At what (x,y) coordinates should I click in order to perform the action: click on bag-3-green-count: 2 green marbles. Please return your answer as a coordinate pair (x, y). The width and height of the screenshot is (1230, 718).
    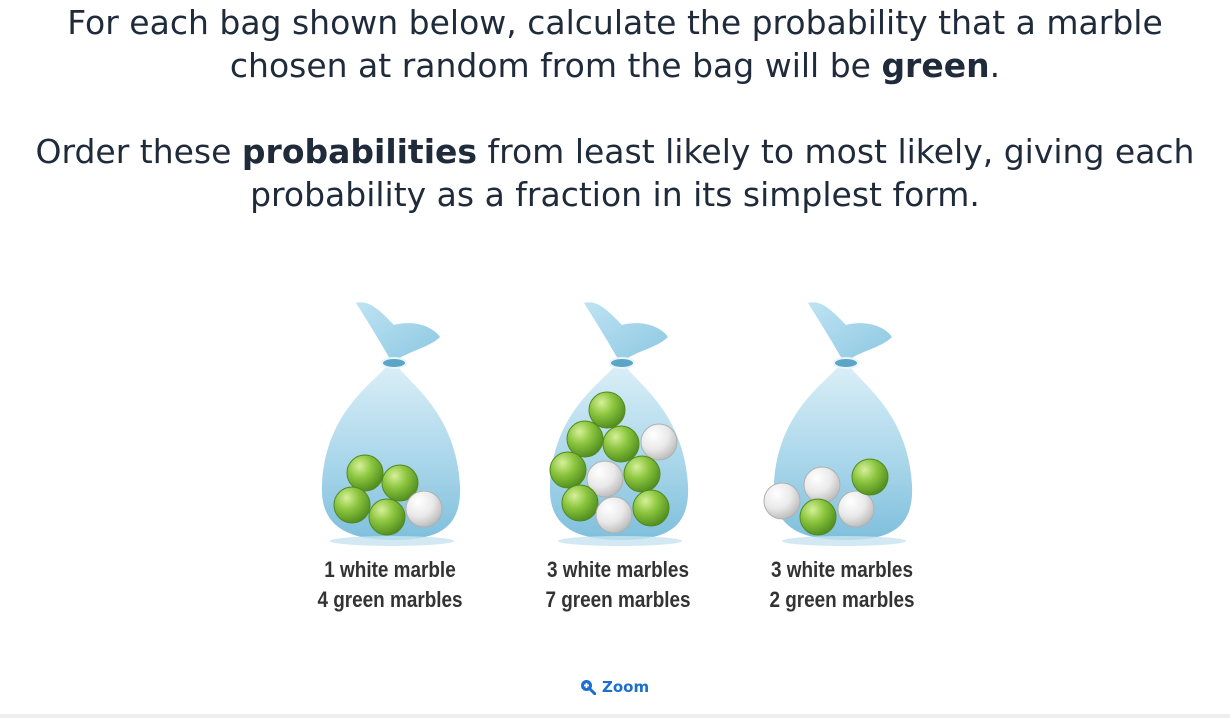
    Looking at the image, I should click on (842, 599).